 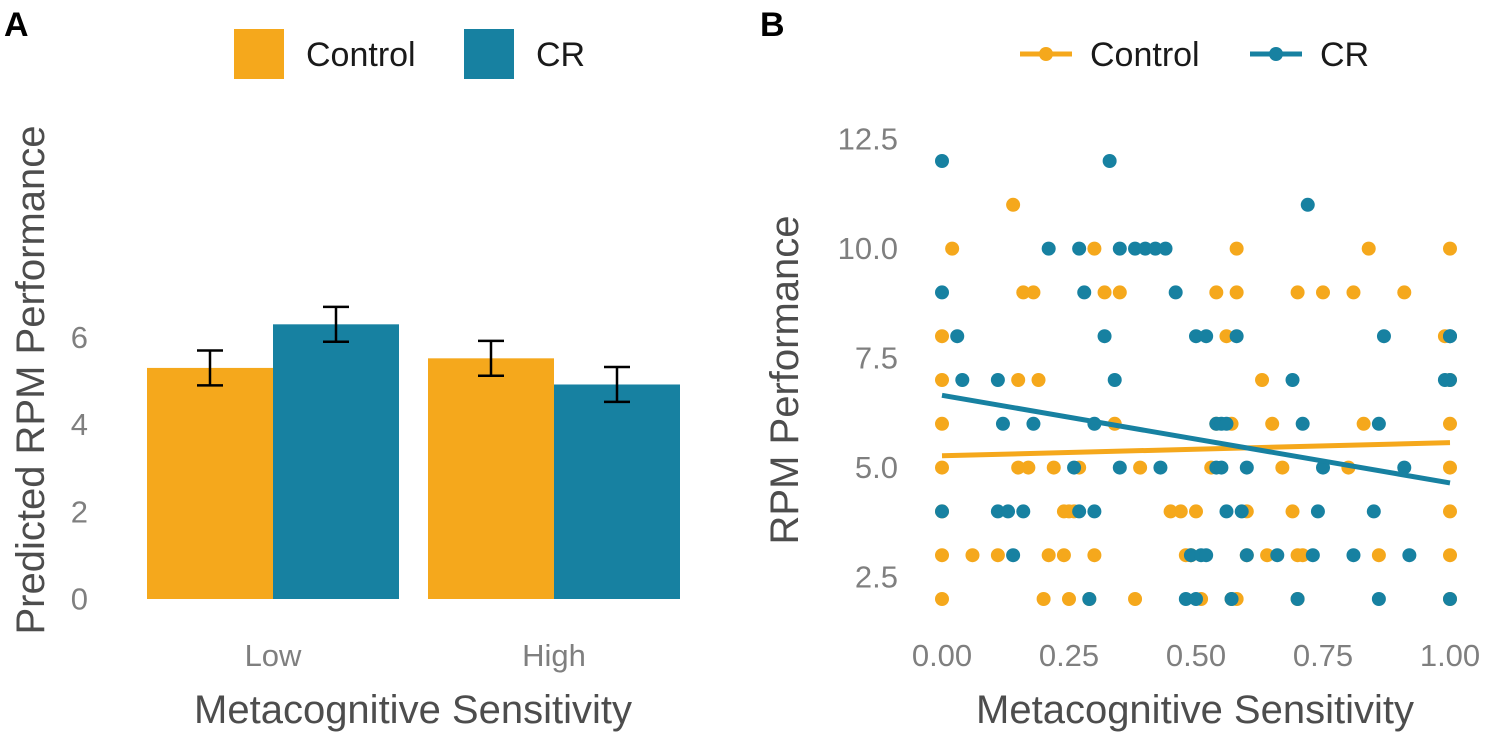 I want to click on x-axis-title-b: Metacognitive Sensitivity, so click(x=1195, y=710).